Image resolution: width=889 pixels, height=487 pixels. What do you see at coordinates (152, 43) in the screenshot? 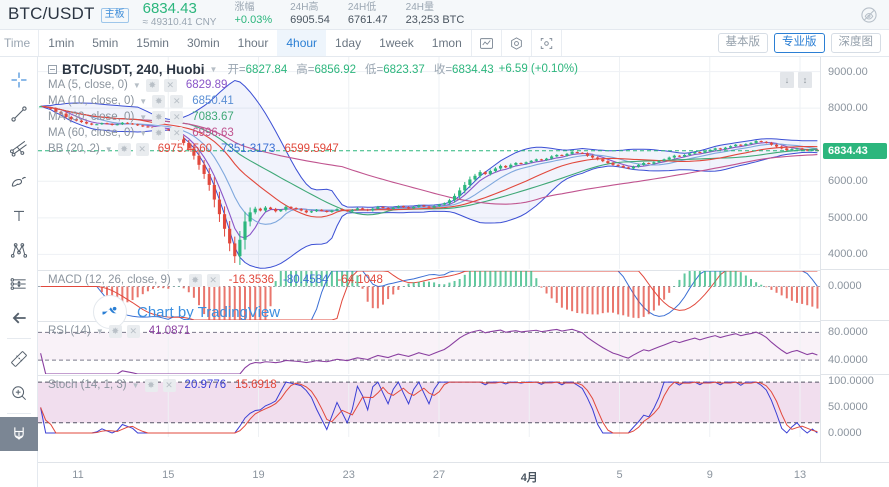
I see `interval-15min: 15min` at bounding box center [152, 43].